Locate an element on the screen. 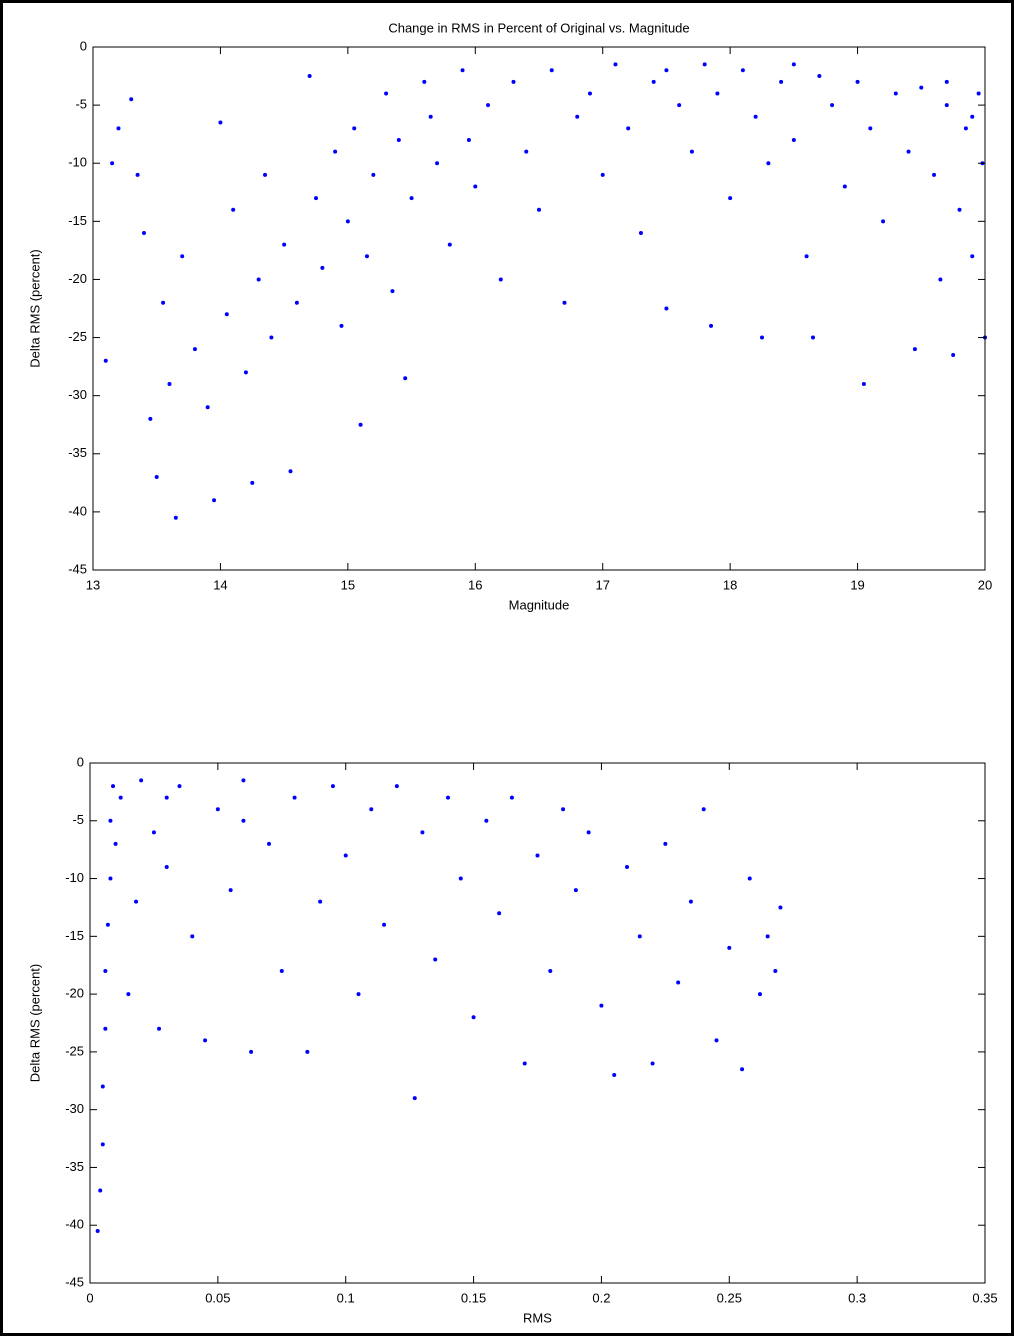 The height and width of the screenshot is (1336, 1014). x-tick-label: 18 is located at coordinates (730, 584).